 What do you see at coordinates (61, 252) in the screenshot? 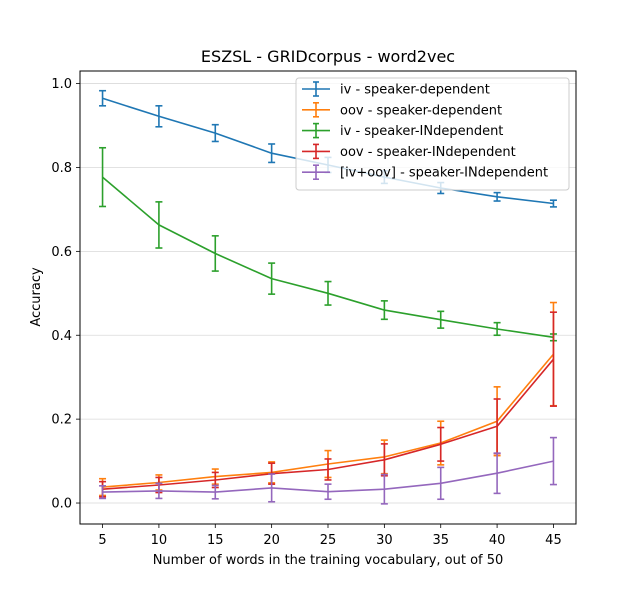
I see `y-tick-label: 0.6` at bounding box center [61, 252].